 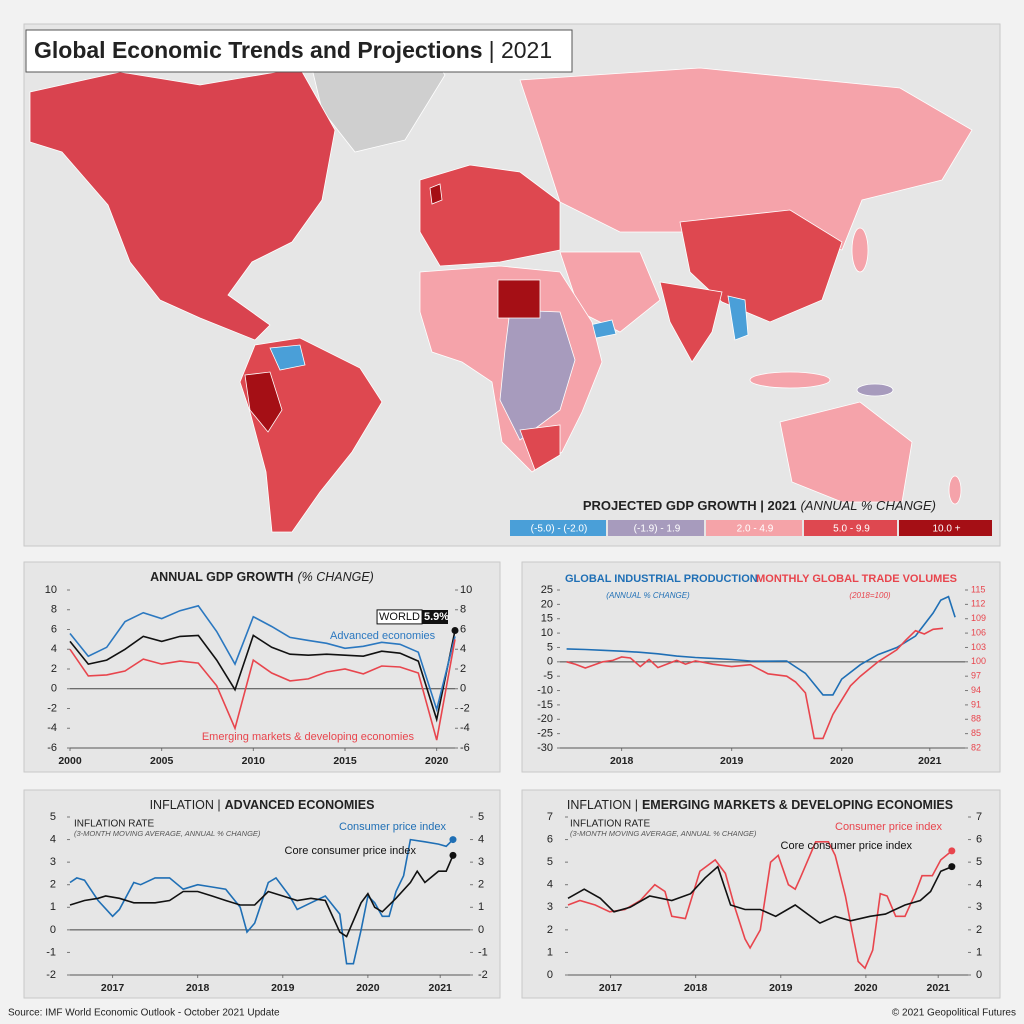 What do you see at coordinates (455, 630) in the screenshot?
I see `end-marker` at bounding box center [455, 630].